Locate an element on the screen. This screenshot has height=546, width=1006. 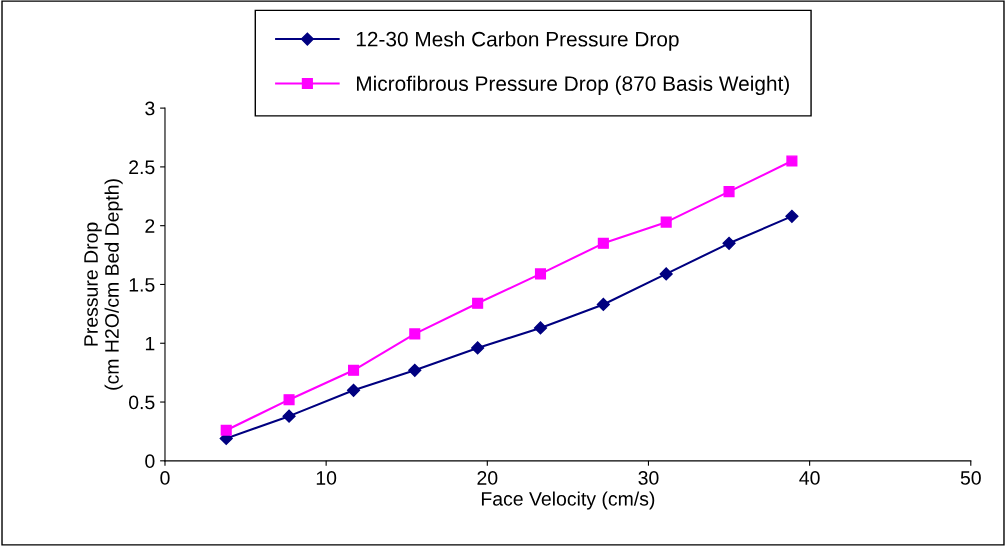
y-tick-label: 0.5 is located at coordinates (141, 402).